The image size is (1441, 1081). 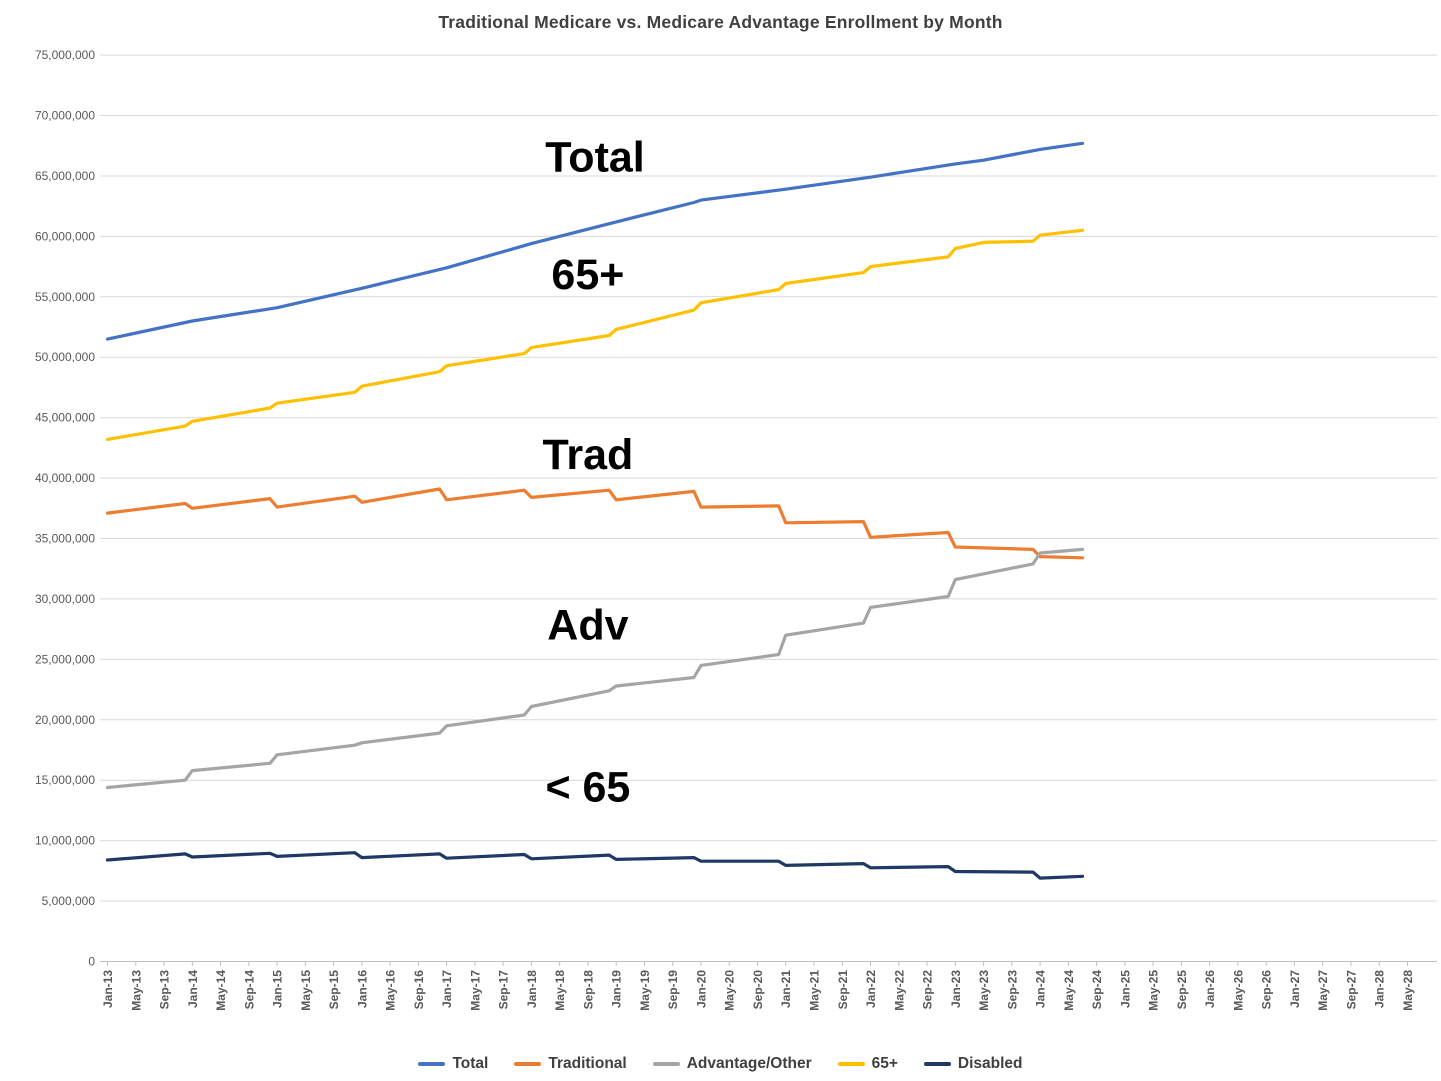 What do you see at coordinates (221, 990) in the screenshot?
I see `x-axis-label: May-14` at bounding box center [221, 990].